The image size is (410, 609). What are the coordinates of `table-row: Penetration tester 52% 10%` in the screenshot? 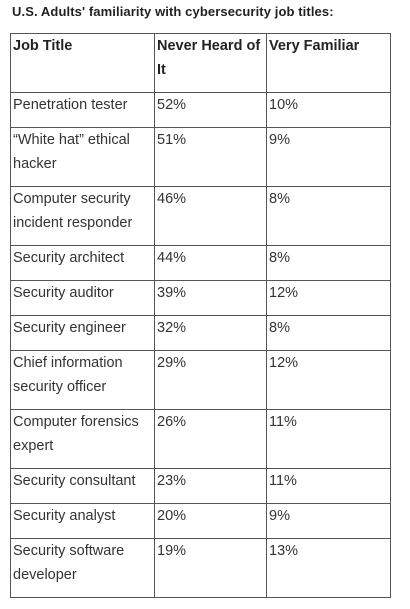 It's located at (200, 110).